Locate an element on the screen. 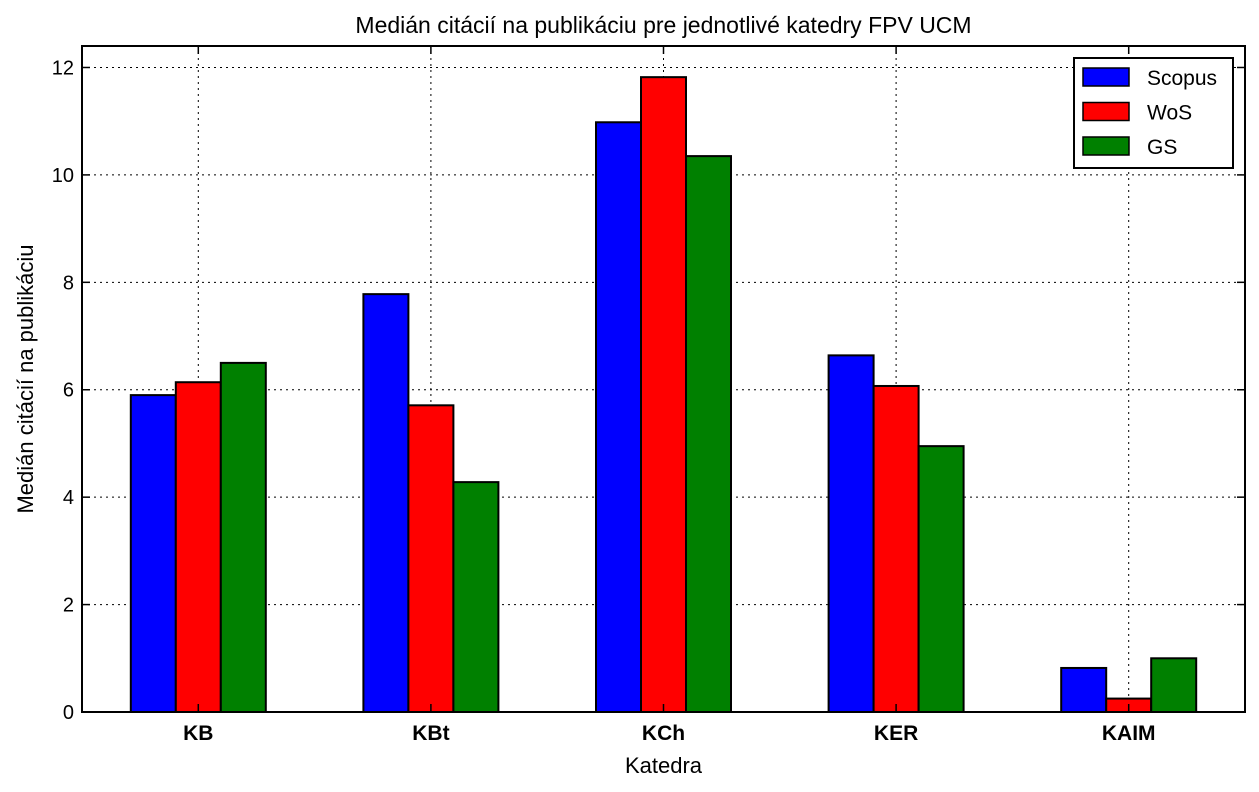 The width and height of the screenshot is (1259, 792). legend: Scopus WoS GS is located at coordinates (1153, 113).